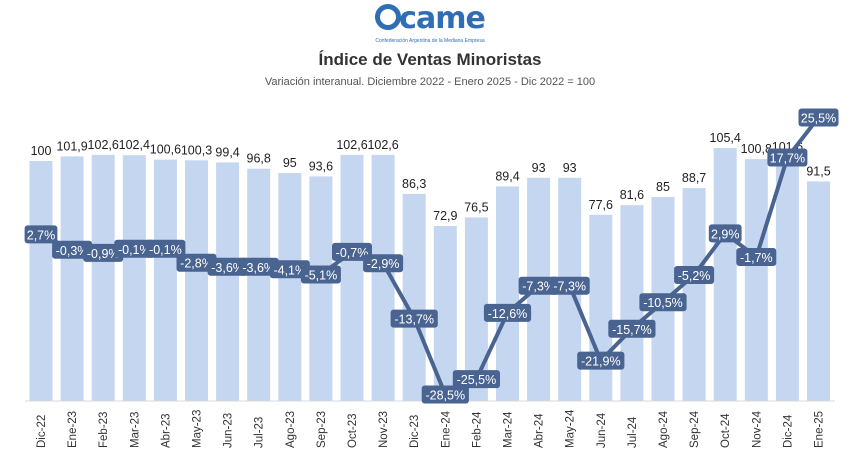  Describe the element at coordinates (539, 168) in the screenshot. I see `bar-value-label: 93` at that location.